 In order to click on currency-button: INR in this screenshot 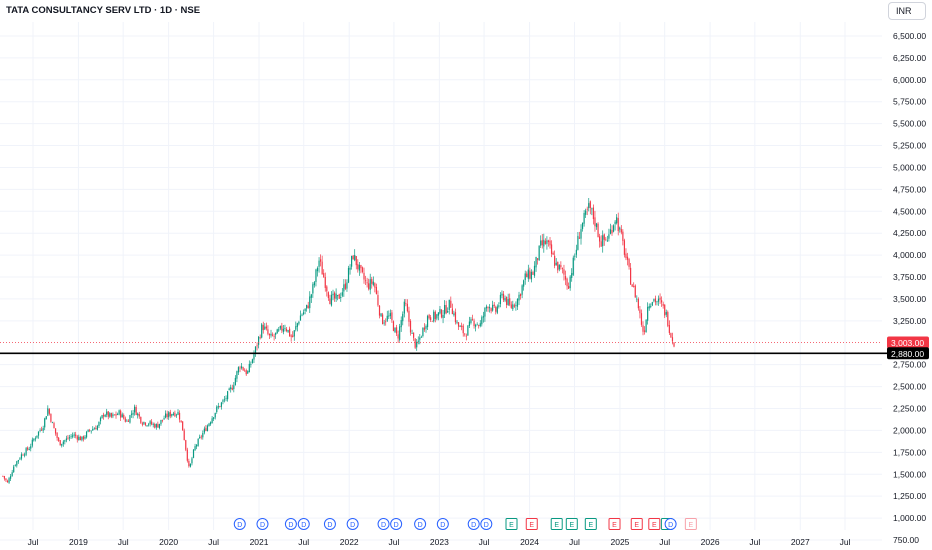, I will do `click(907, 11)`.